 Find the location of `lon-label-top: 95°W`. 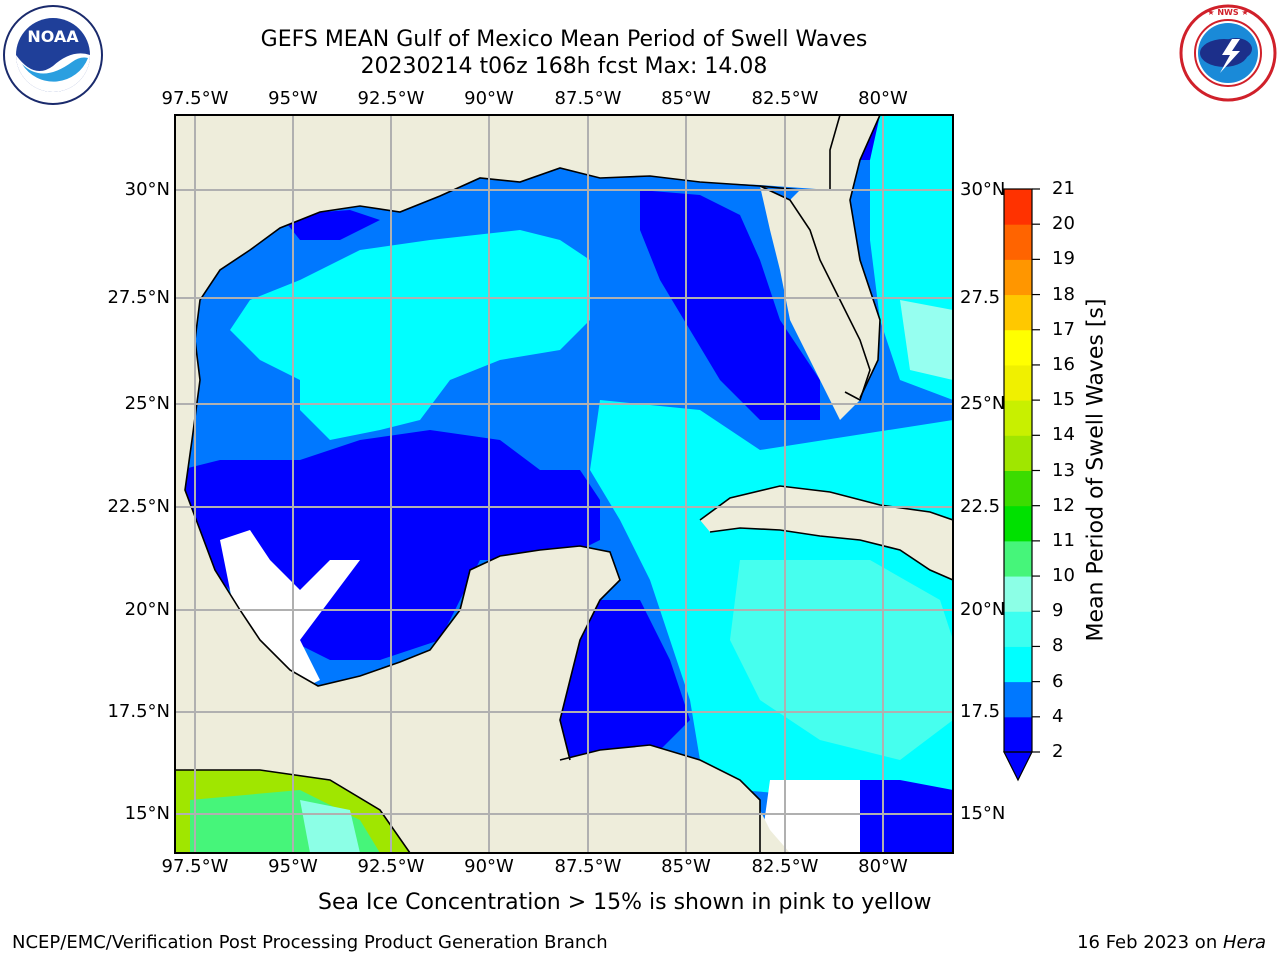

lon-label-top: 95°W is located at coordinates (293, 98).